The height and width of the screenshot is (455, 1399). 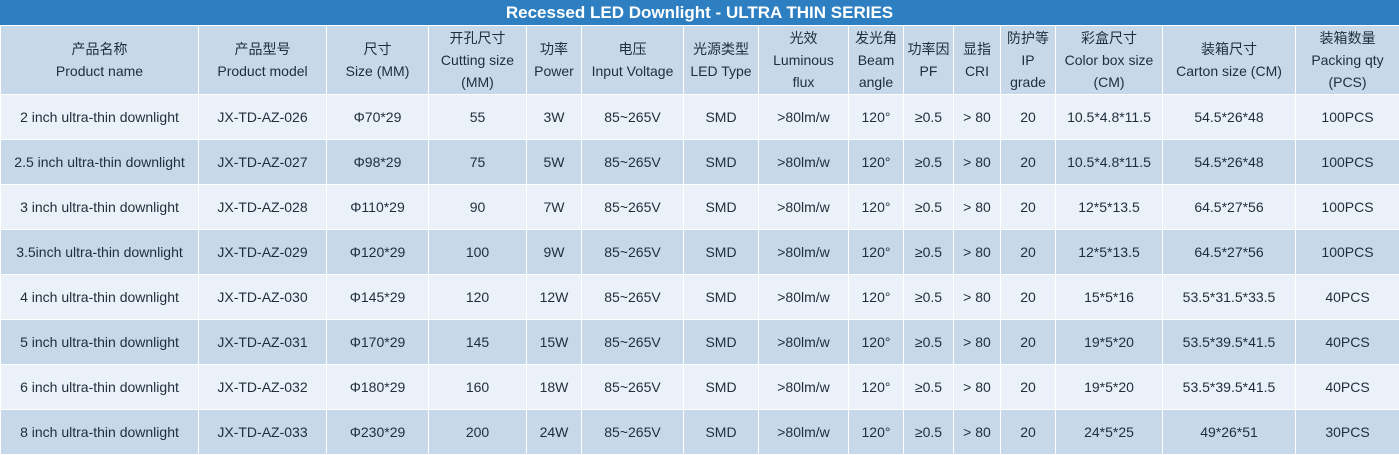 What do you see at coordinates (977, 49) in the screenshot?
I see `column-header-cn: 显指` at bounding box center [977, 49].